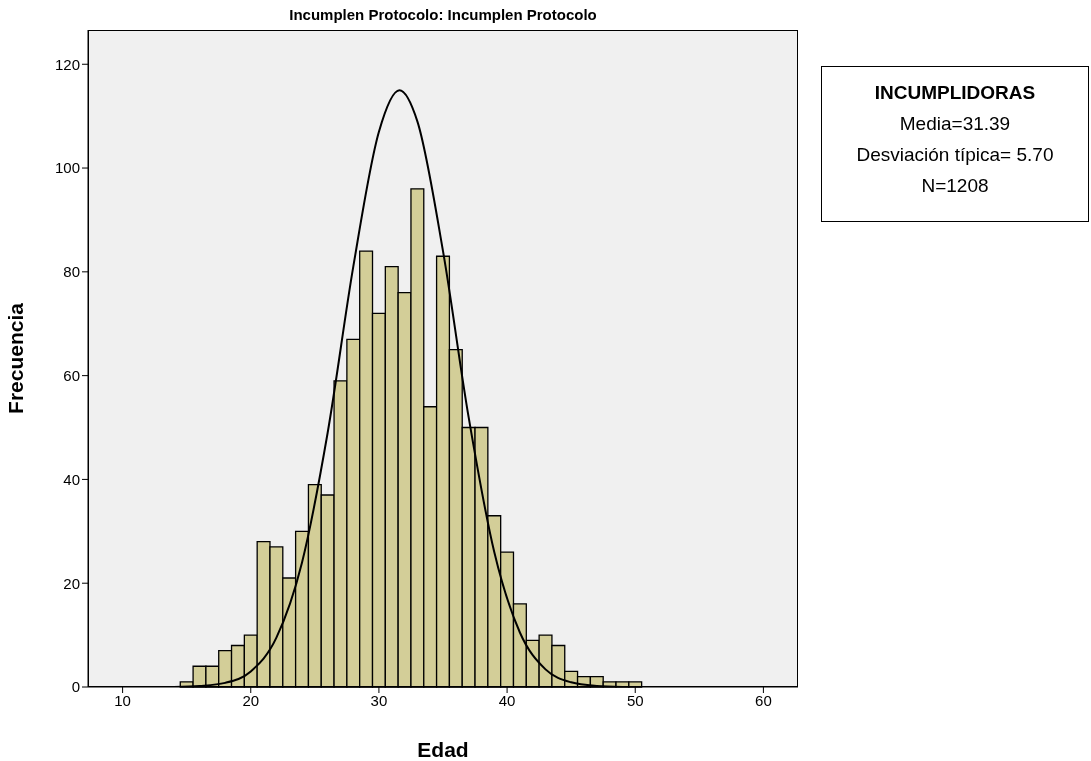  What do you see at coordinates (955, 93) in the screenshot?
I see `text: INCUMPLIDORAS` at bounding box center [955, 93].